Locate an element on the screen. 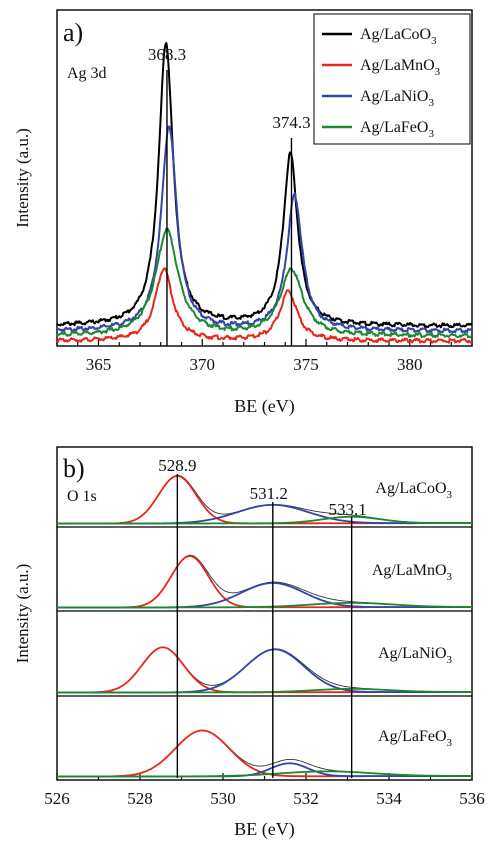  x-tick-label: 532 is located at coordinates (306, 798).